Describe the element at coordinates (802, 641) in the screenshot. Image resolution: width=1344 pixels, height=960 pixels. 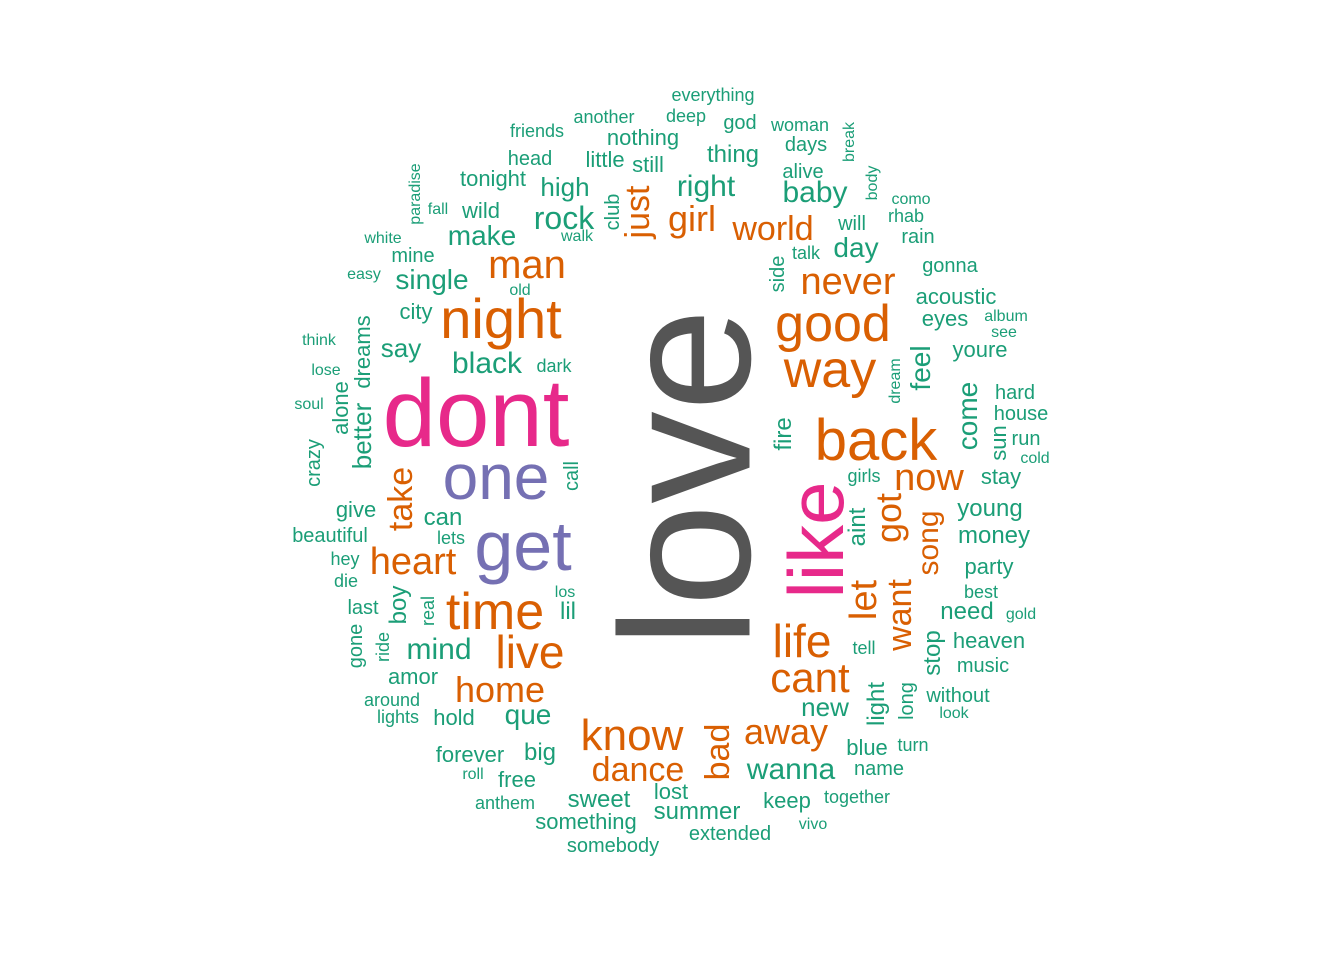
I see `word-life: life` at that location.